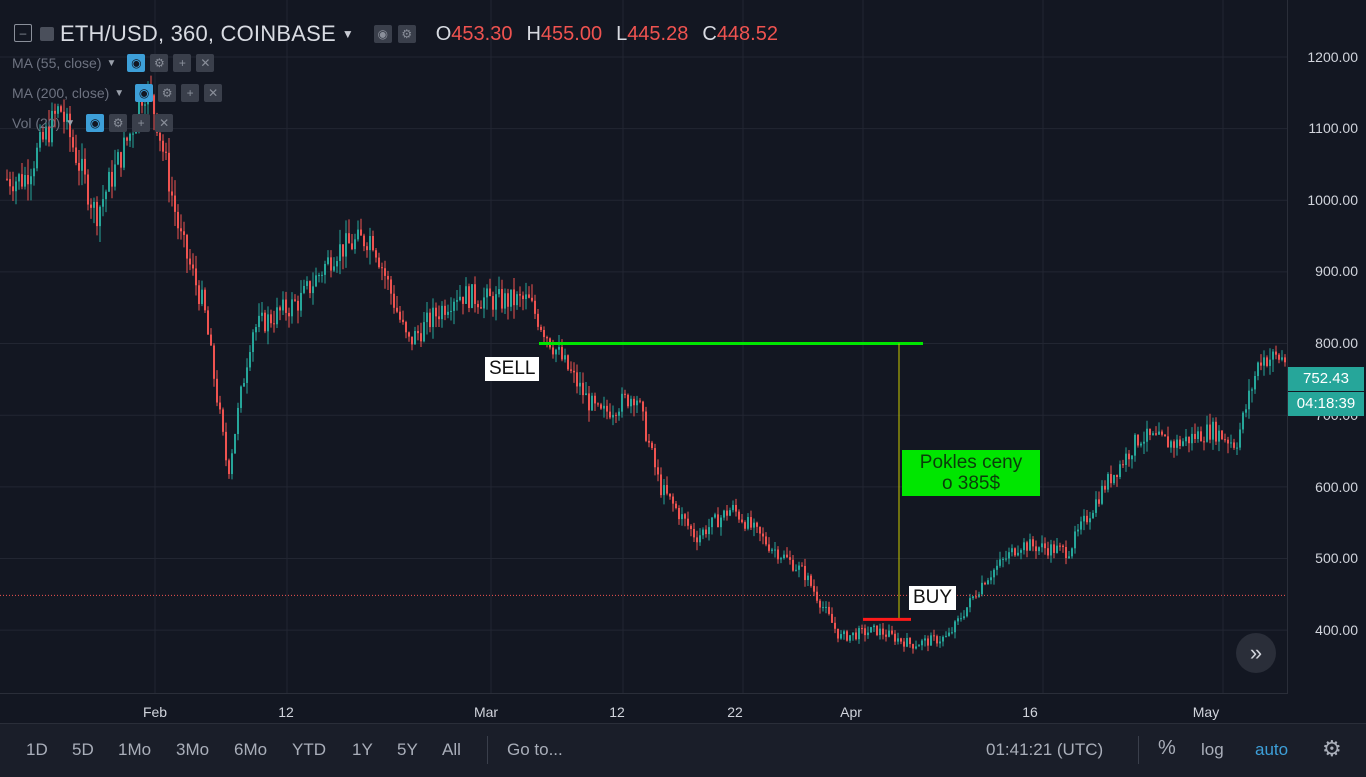 This screenshot has width=1366, height=777. What do you see at coordinates (362, 749) in the screenshot?
I see `range-1y: 1Y` at bounding box center [362, 749].